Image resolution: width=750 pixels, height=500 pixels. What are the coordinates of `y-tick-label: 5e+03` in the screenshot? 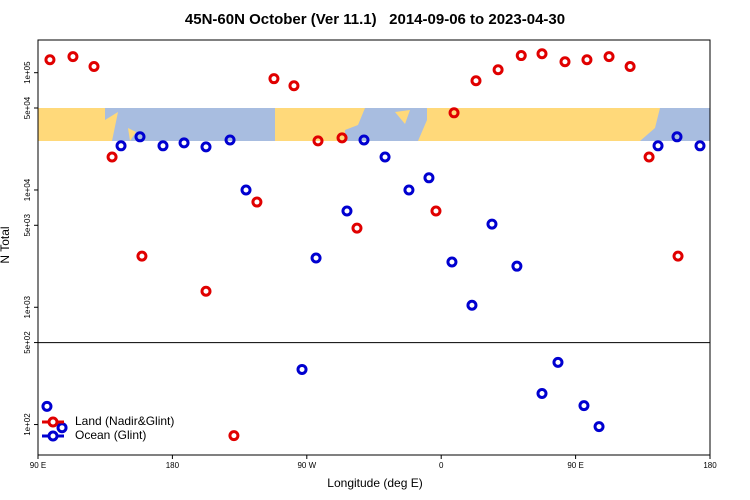 It's located at (27, 224).